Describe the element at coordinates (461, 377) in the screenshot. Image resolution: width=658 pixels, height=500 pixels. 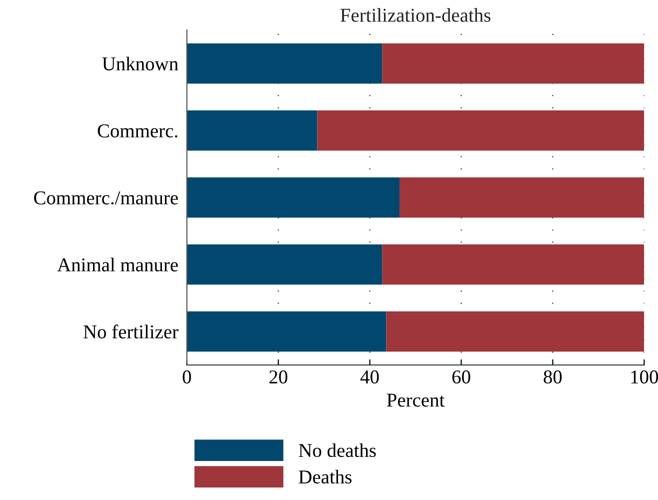
I see `x-tick-label: 60` at that location.